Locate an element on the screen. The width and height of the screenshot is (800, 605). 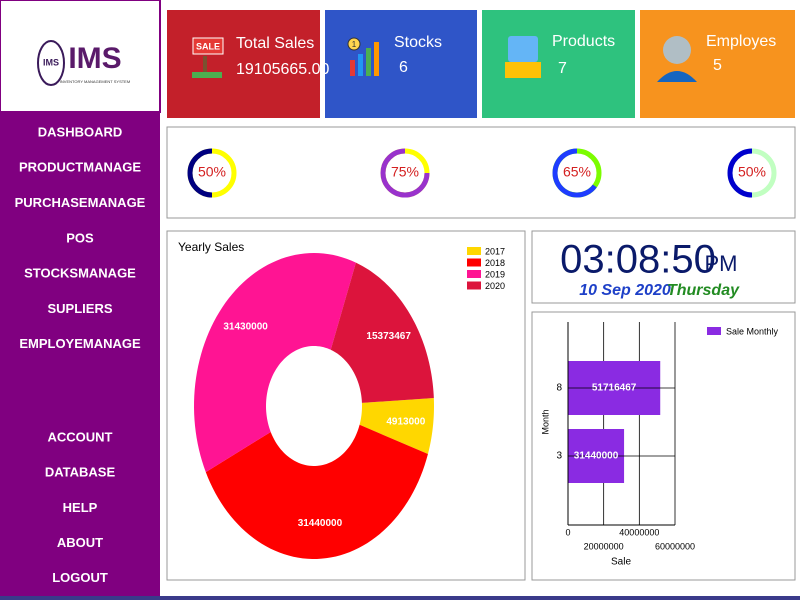
y-axis-label: Month is located at coordinates (545, 421).